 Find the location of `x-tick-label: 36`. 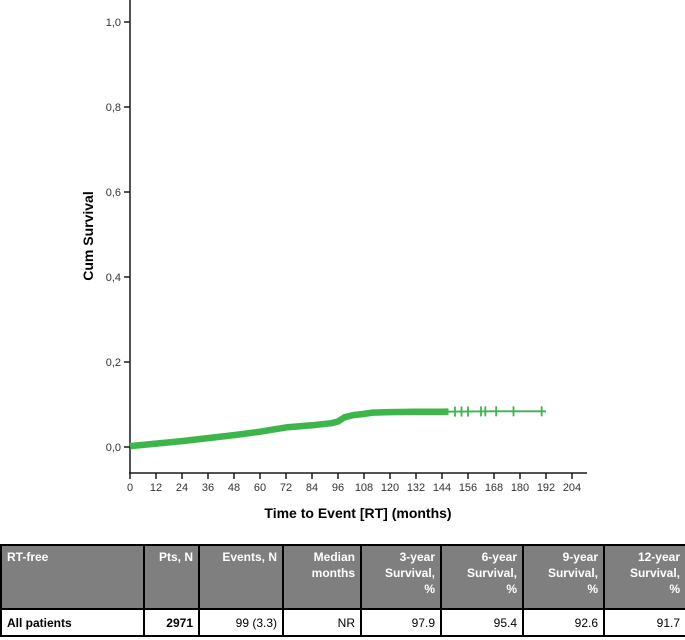

x-tick-label: 36 is located at coordinates (208, 488).